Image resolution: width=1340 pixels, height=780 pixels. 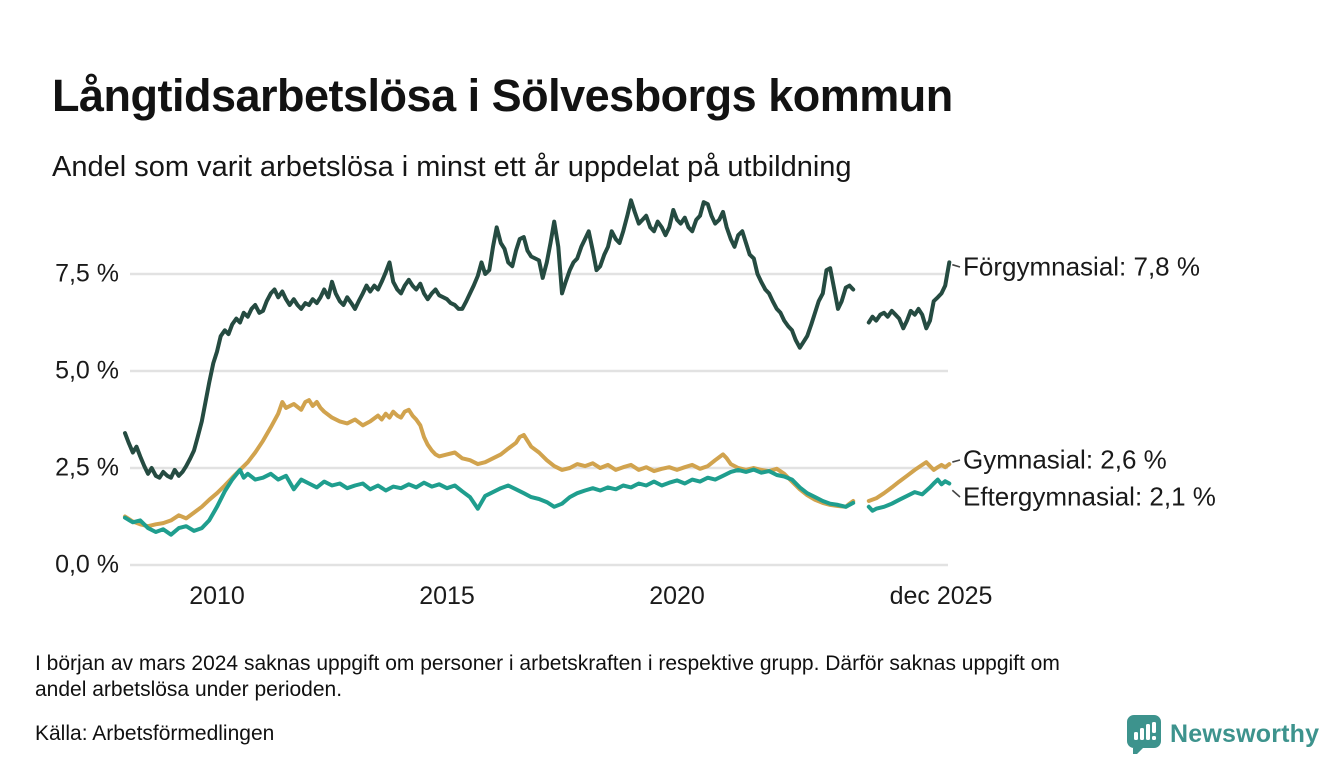 I want to click on x-tick-2020: 2020, so click(x=677, y=596).